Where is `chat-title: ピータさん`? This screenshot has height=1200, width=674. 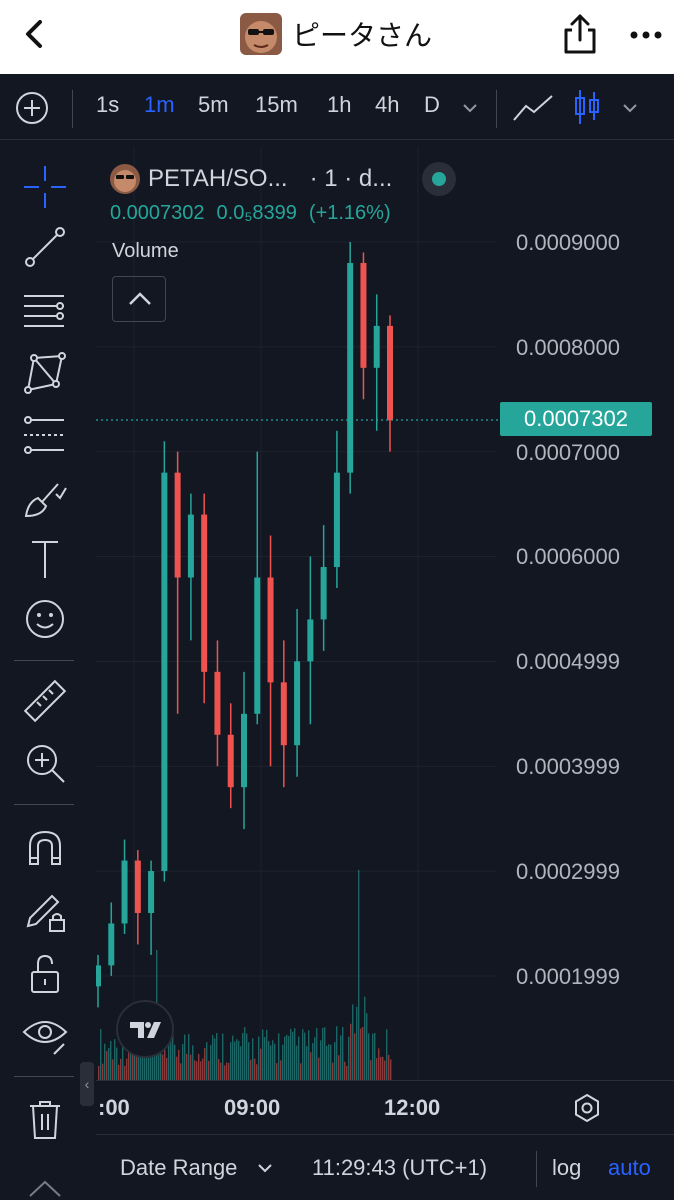
chat-title: ピータさん is located at coordinates (336, 34).